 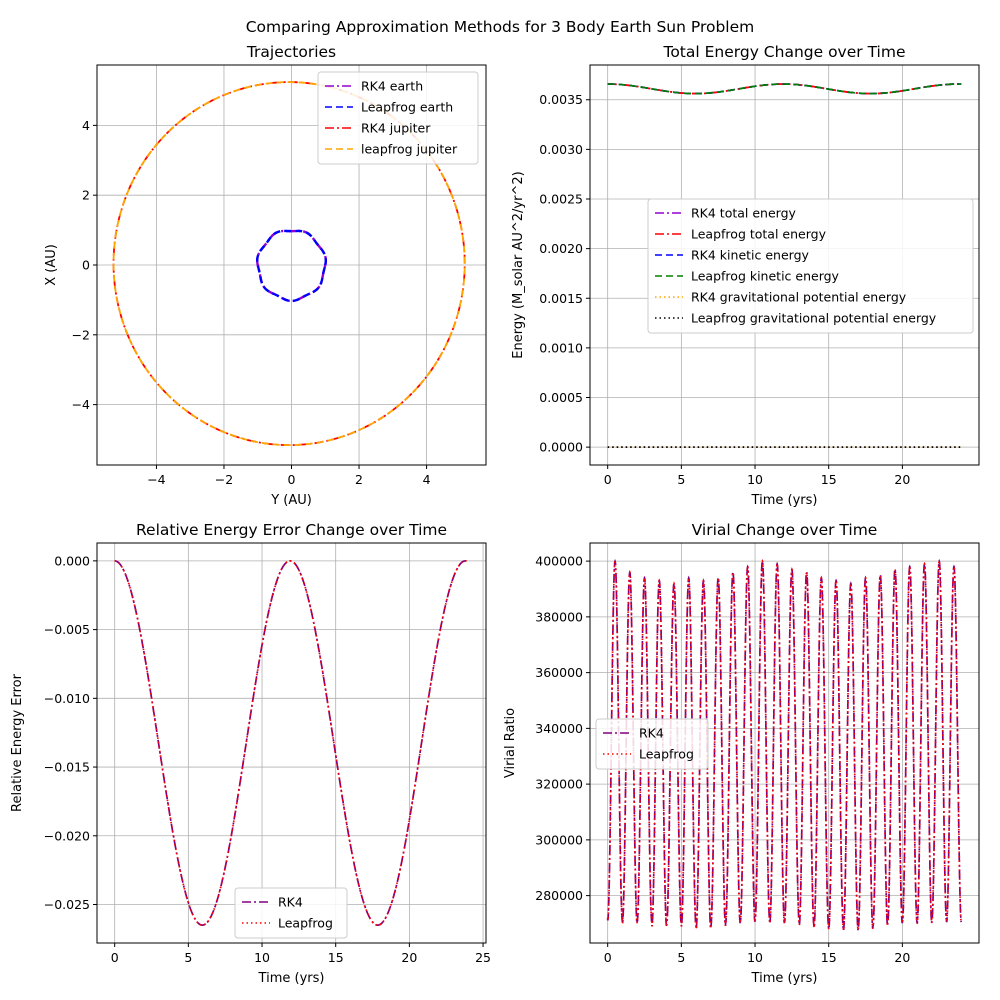 I want to click on legend-label-leapfrog-earth: Leapfrog earth, so click(x=407, y=107).